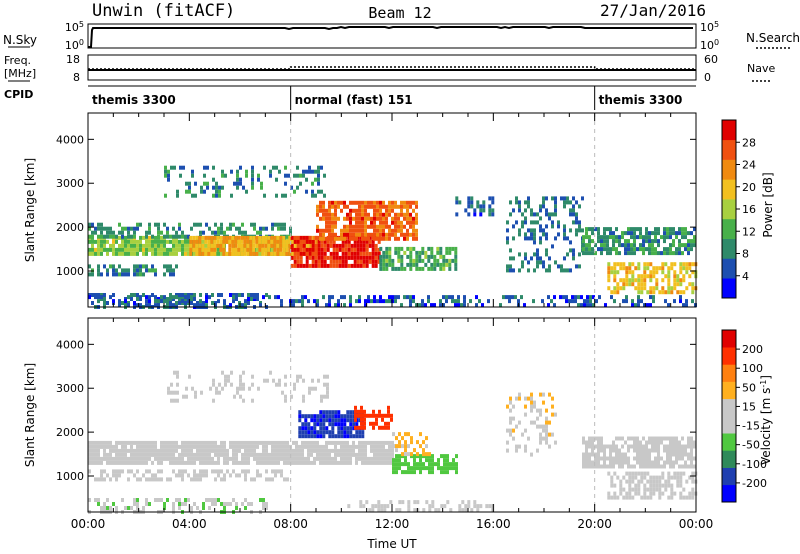 This screenshot has width=800, height=554. What do you see at coordinates (18, 94) in the screenshot?
I see `cpid-label: CPID` at bounding box center [18, 94].